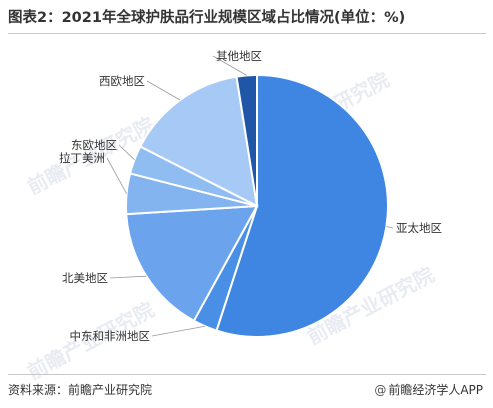 This screenshot has width=493, height=408. I want to click on slice-label: 东欧地区, so click(94, 145).